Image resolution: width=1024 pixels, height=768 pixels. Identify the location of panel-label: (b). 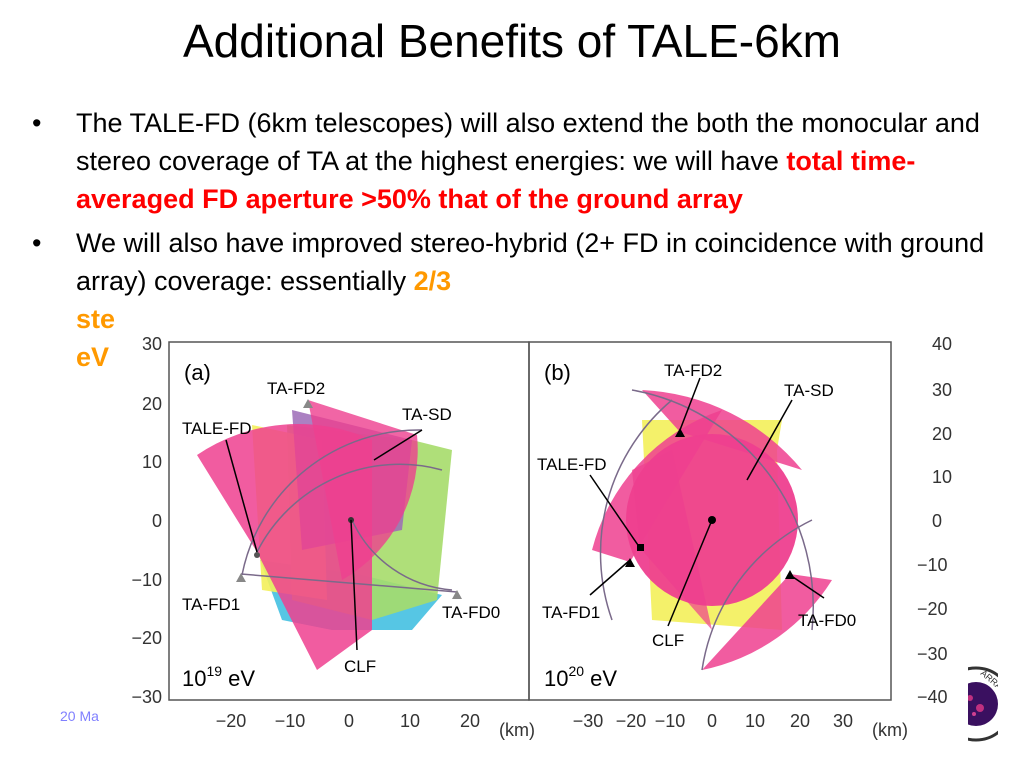
(557, 372).